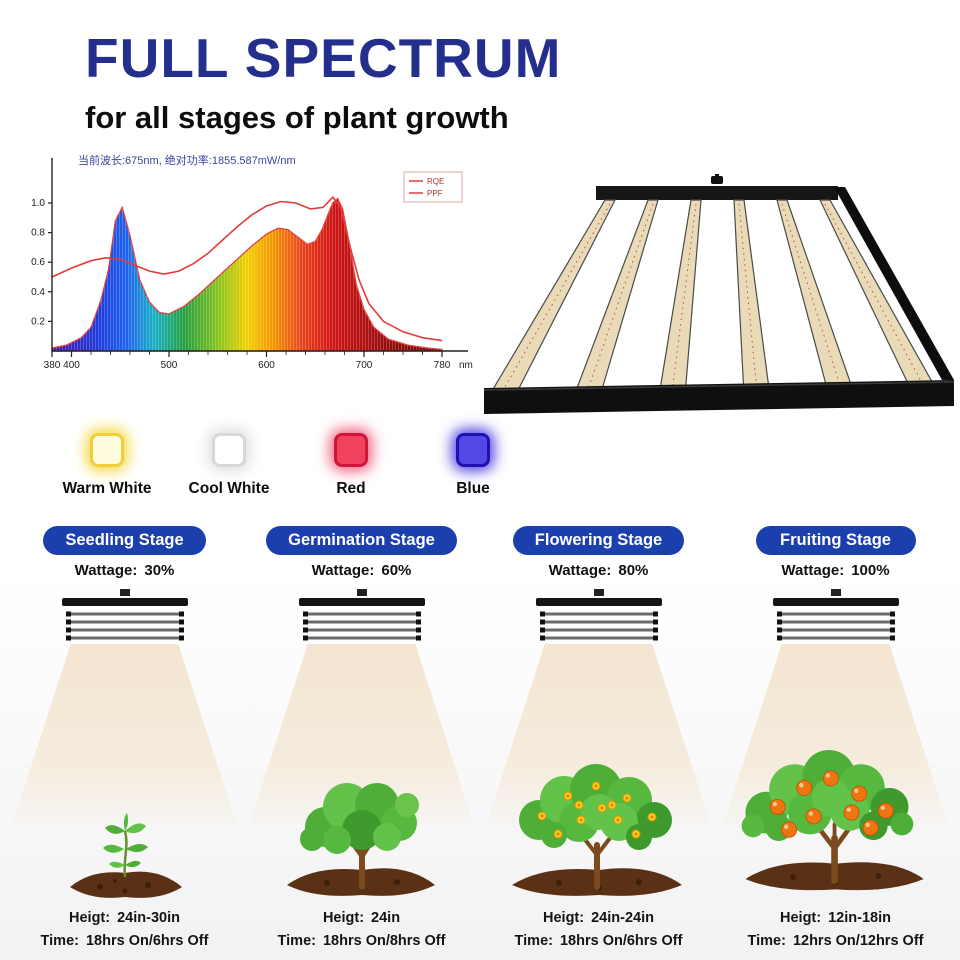 This screenshot has width=960, height=960. I want to click on page-subtitle: for all stages of plant growth, so click(297, 117).